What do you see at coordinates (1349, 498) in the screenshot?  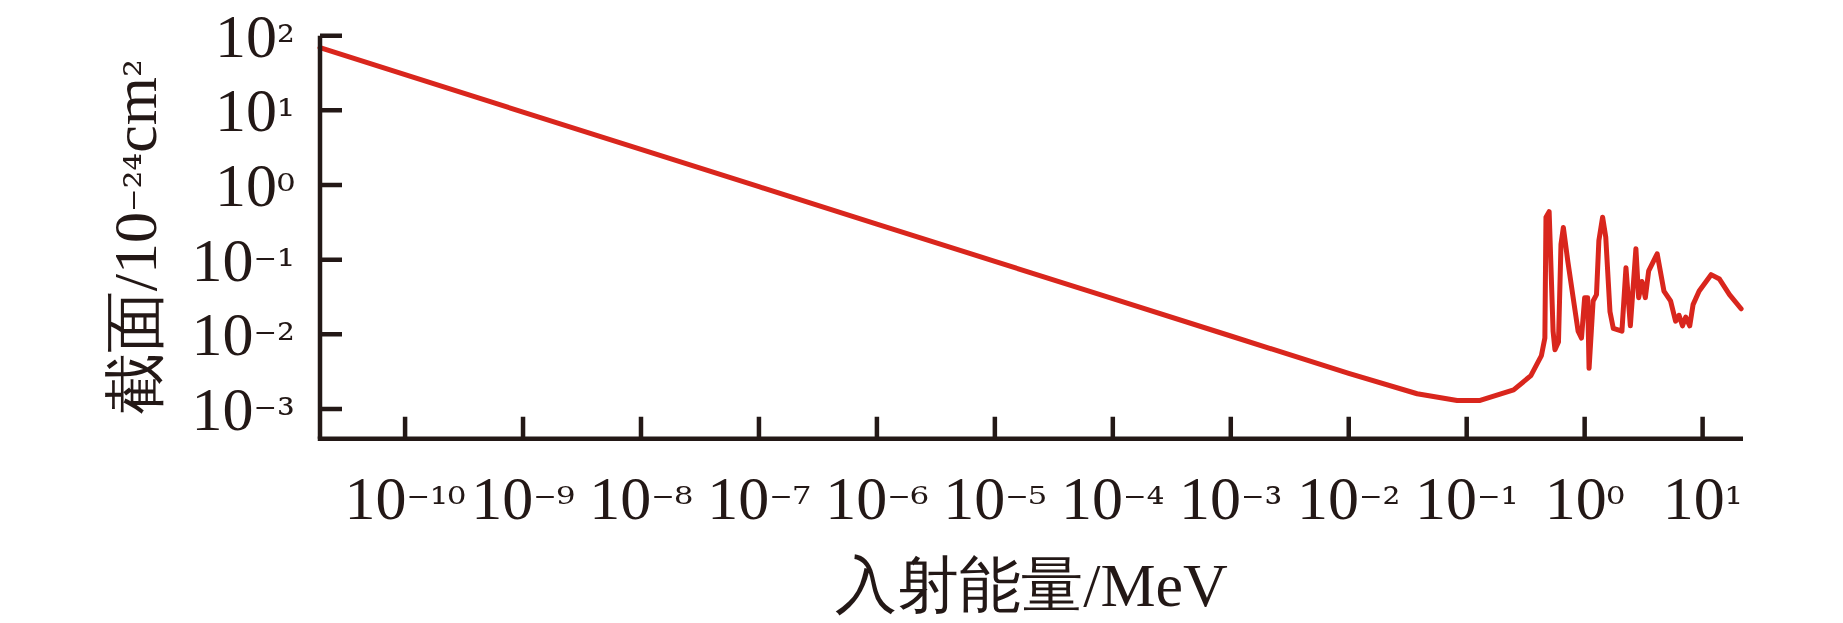 I see `xtick-label: 10⁻²` at bounding box center [1349, 498].